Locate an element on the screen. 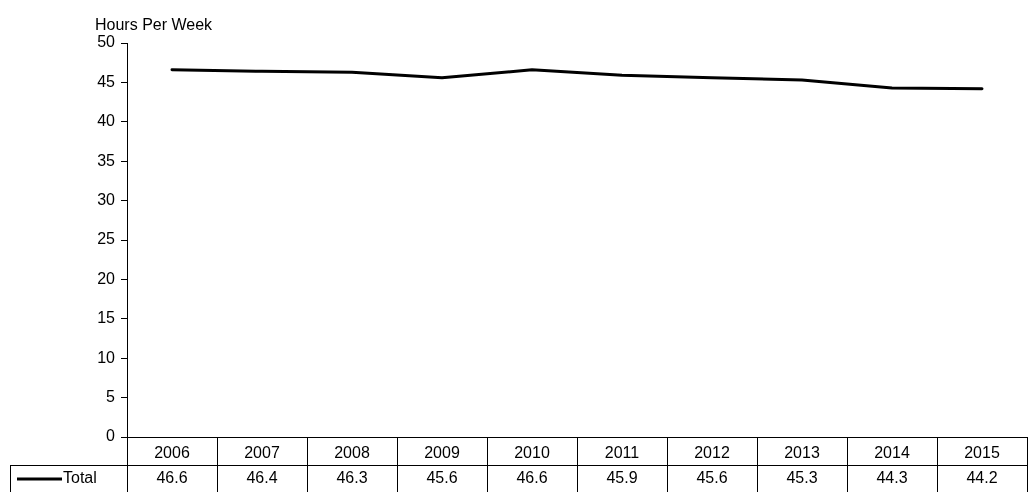  y-tick-label: 20 is located at coordinates (106, 278).